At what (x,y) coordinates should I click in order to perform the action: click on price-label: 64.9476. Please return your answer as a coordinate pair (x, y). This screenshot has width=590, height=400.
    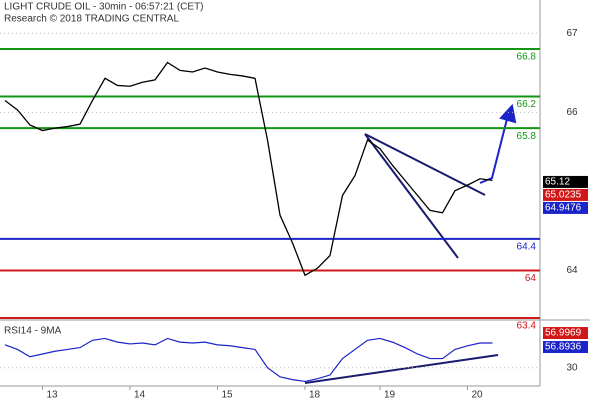
    Looking at the image, I should click on (563, 208).